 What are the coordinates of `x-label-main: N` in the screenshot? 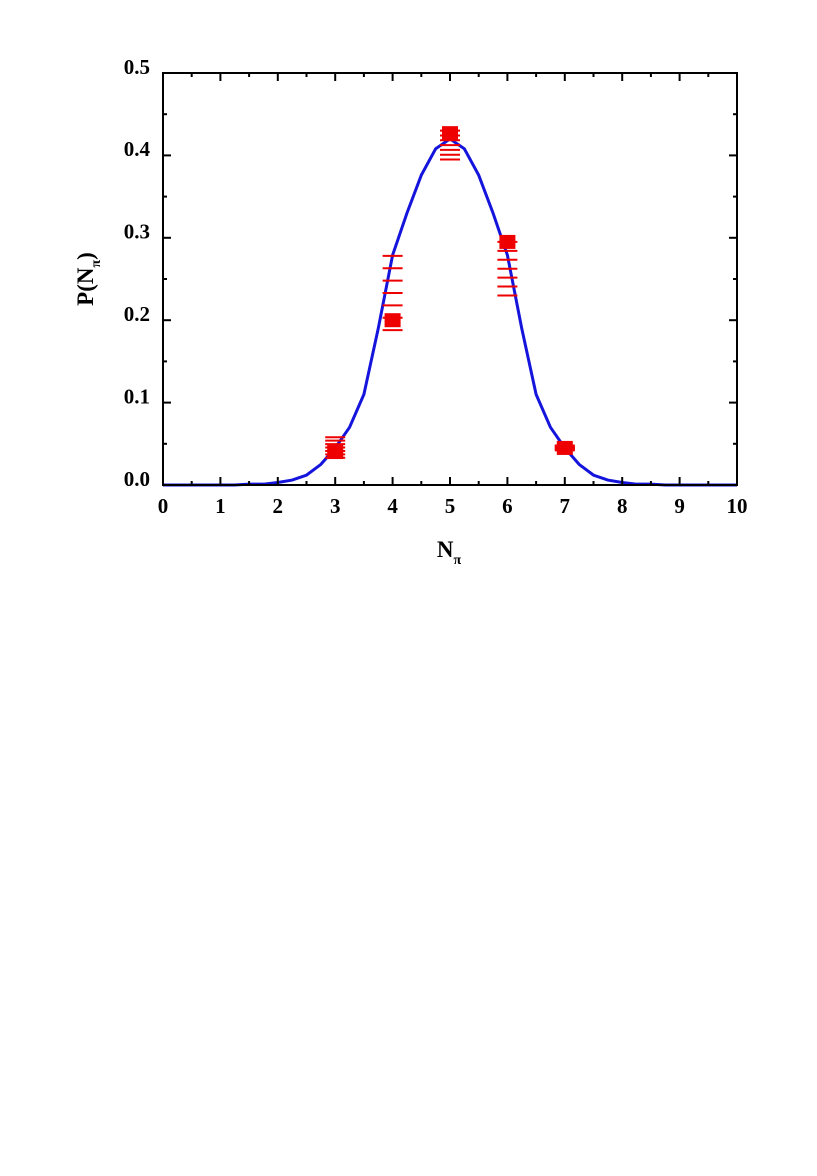 It's located at (445, 549).